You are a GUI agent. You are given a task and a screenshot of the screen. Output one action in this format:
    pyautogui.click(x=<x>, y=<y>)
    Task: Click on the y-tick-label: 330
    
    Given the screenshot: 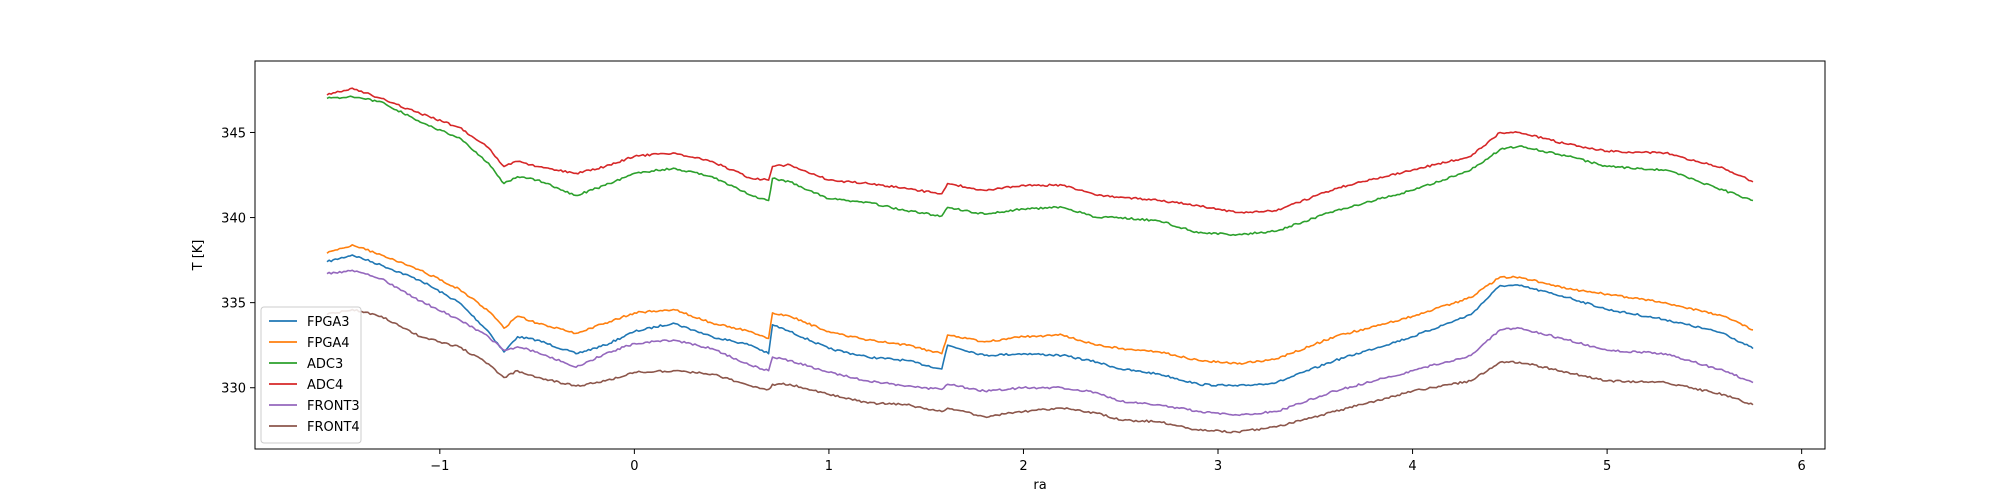 What is the action you would take?
    pyautogui.click(x=233, y=389)
    